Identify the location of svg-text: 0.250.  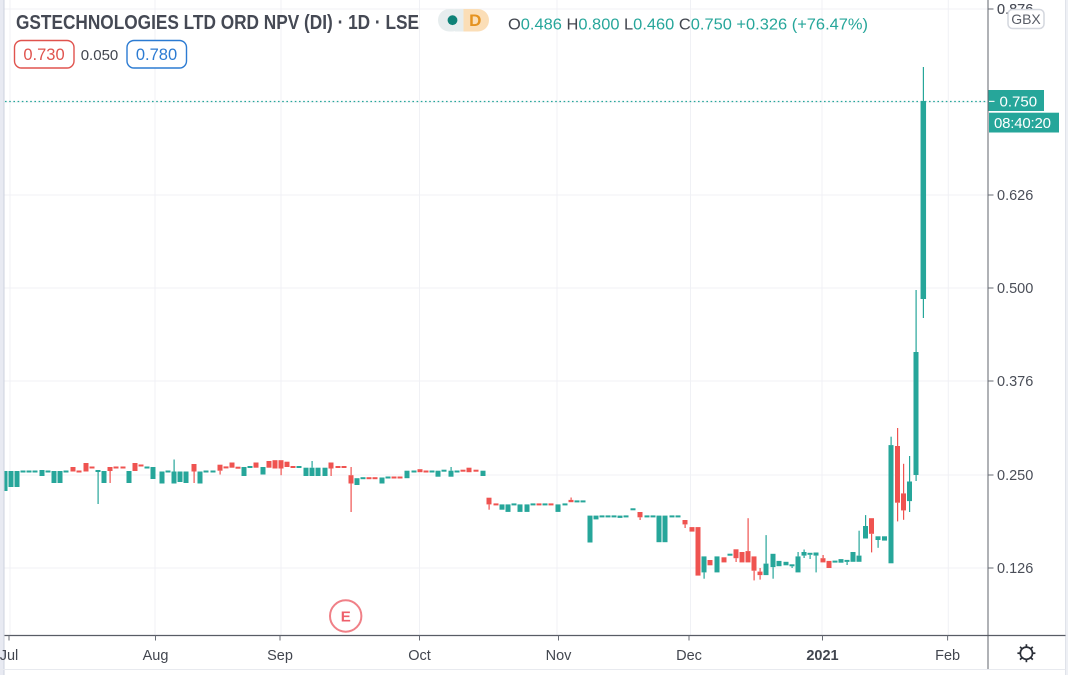
(1015, 476).